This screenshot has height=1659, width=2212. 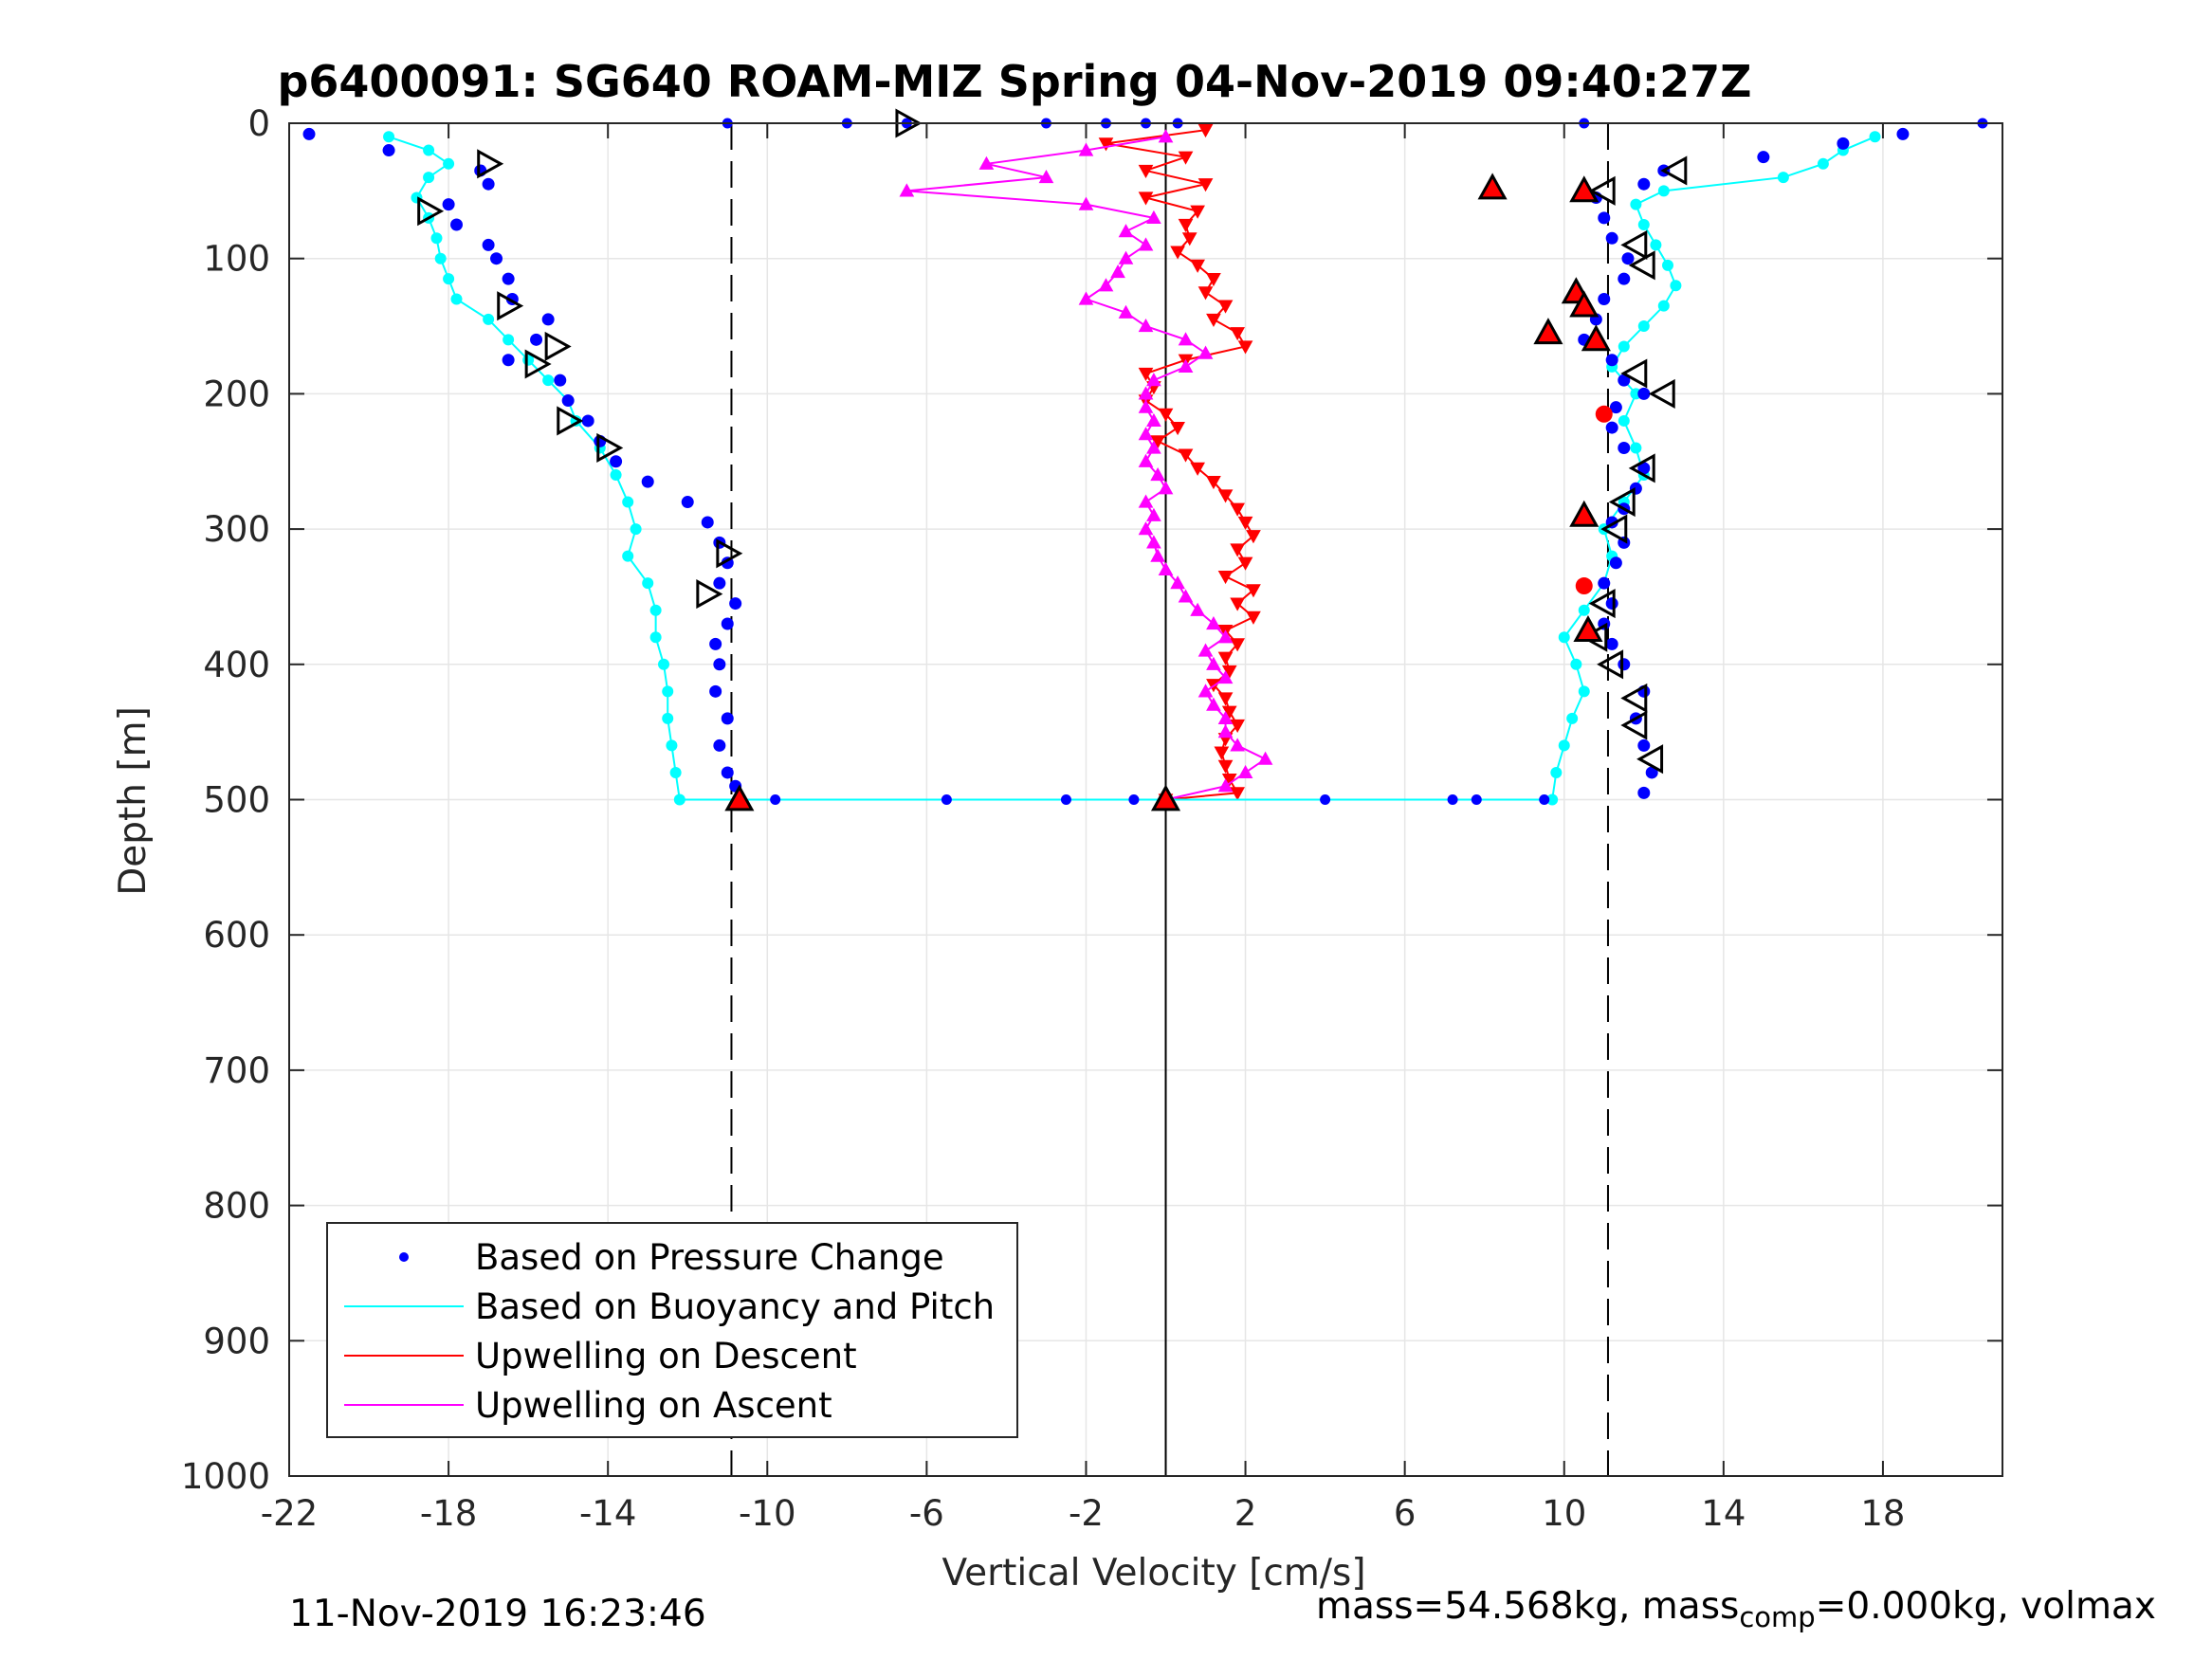 What do you see at coordinates (709, 1257) in the screenshot?
I see `legend-label: Based on Pressure Change` at bounding box center [709, 1257].